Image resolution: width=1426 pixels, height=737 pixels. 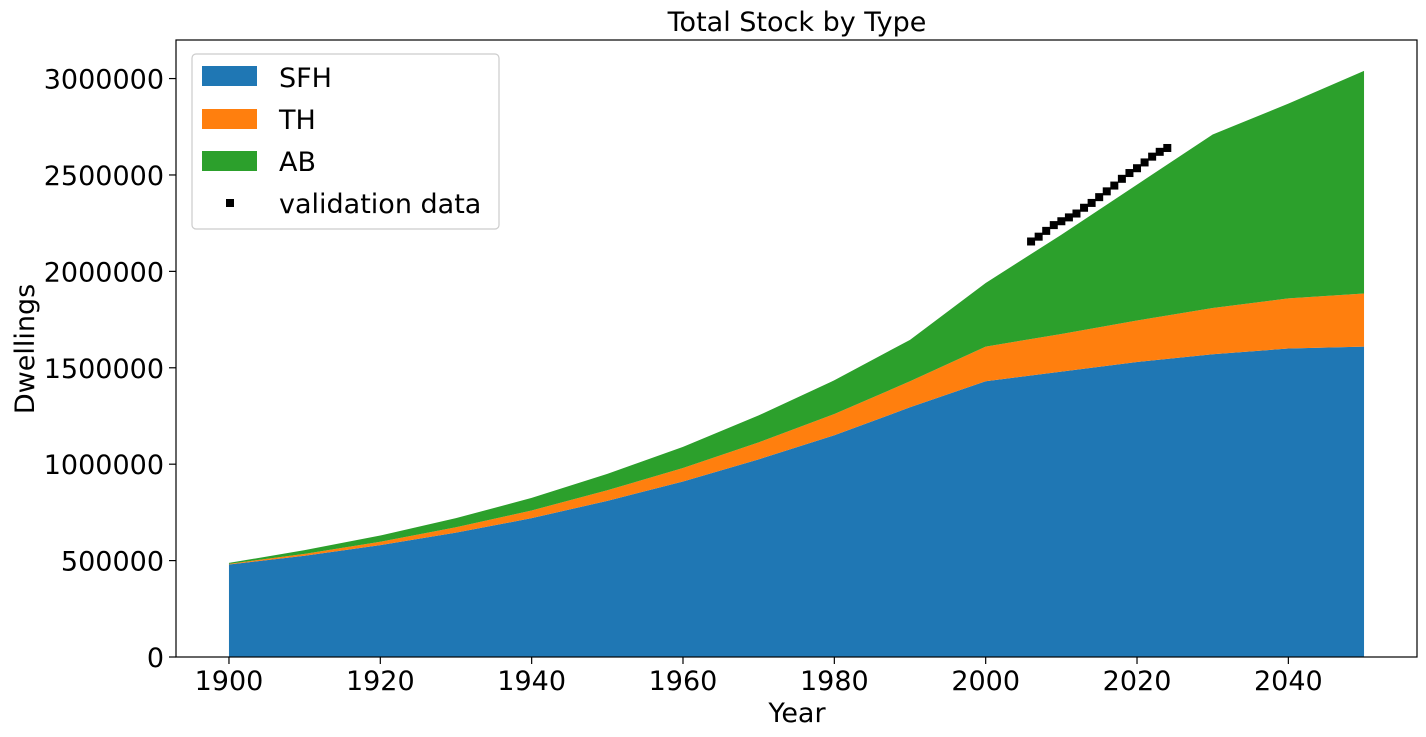 I want to click on y-tick-label: 0, so click(x=155, y=658).